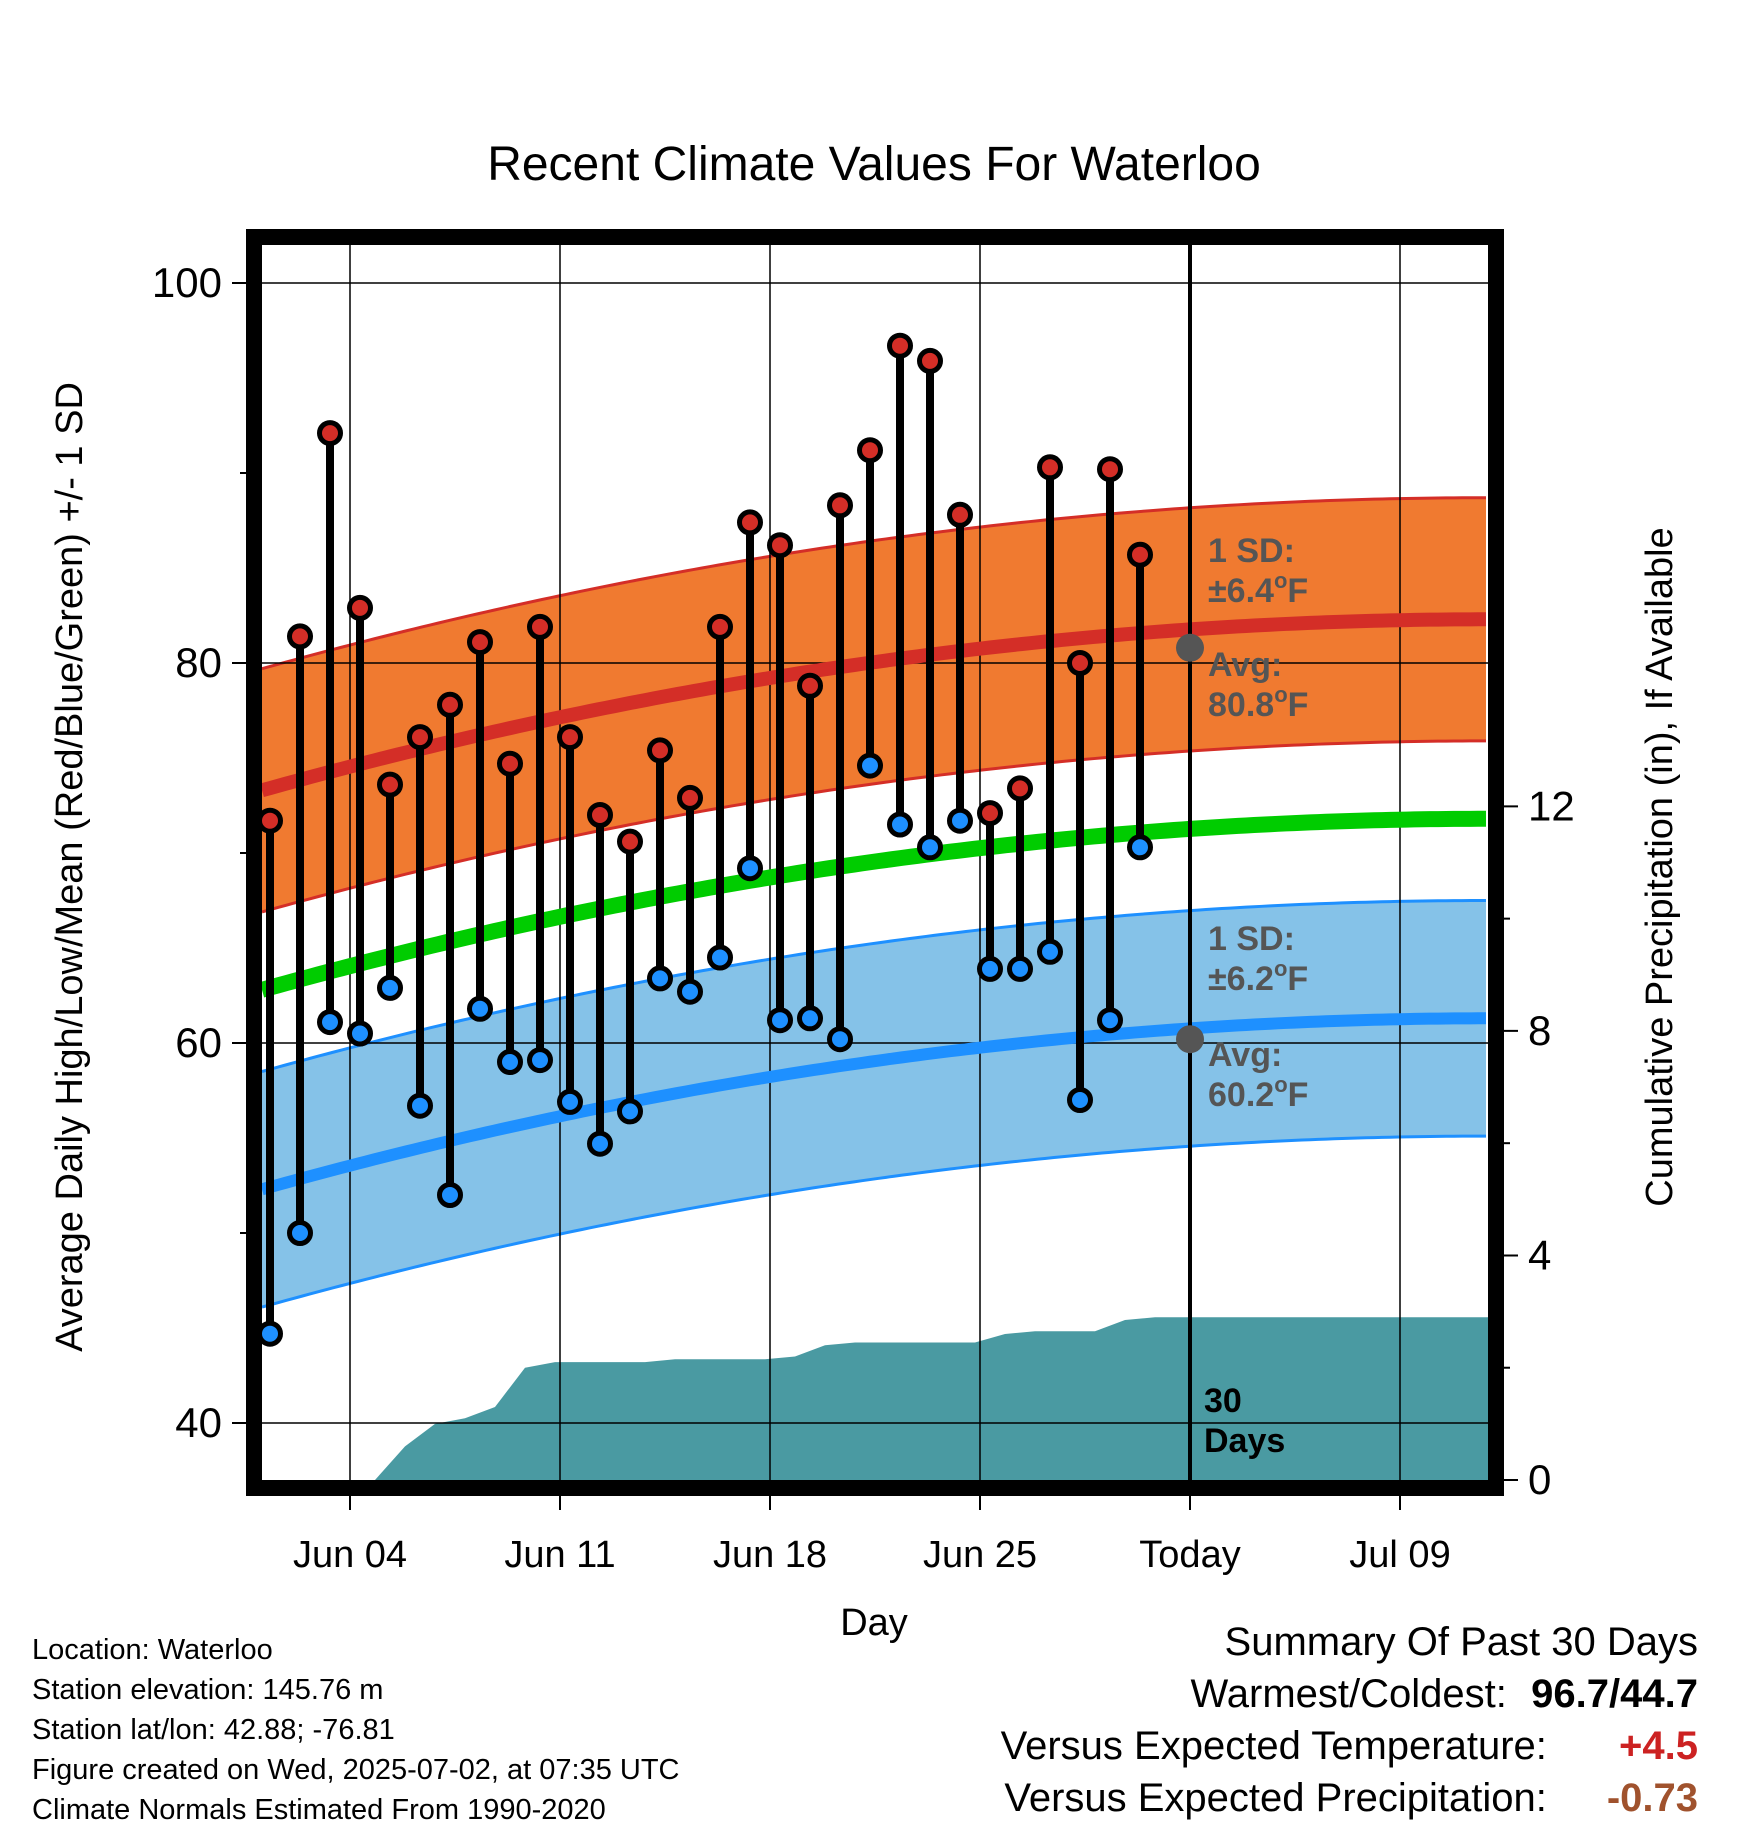 The height and width of the screenshot is (1830, 1748). What do you see at coordinates (198, 1042) in the screenshot?
I see `left-axis-tick-label: 60` at bounding box center [198, 1042].